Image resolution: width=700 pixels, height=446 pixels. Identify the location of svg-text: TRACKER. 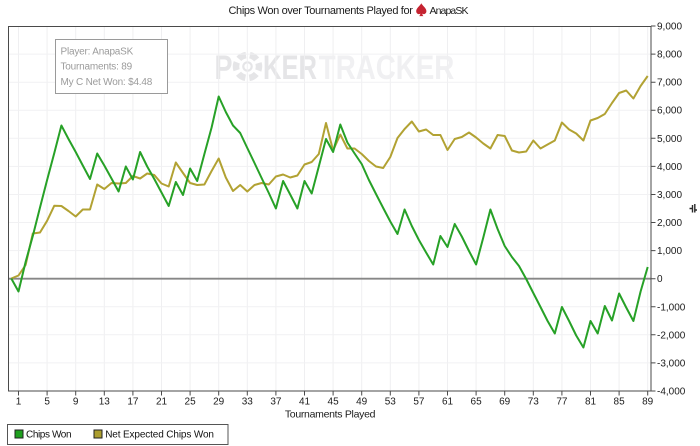
(387, 68).